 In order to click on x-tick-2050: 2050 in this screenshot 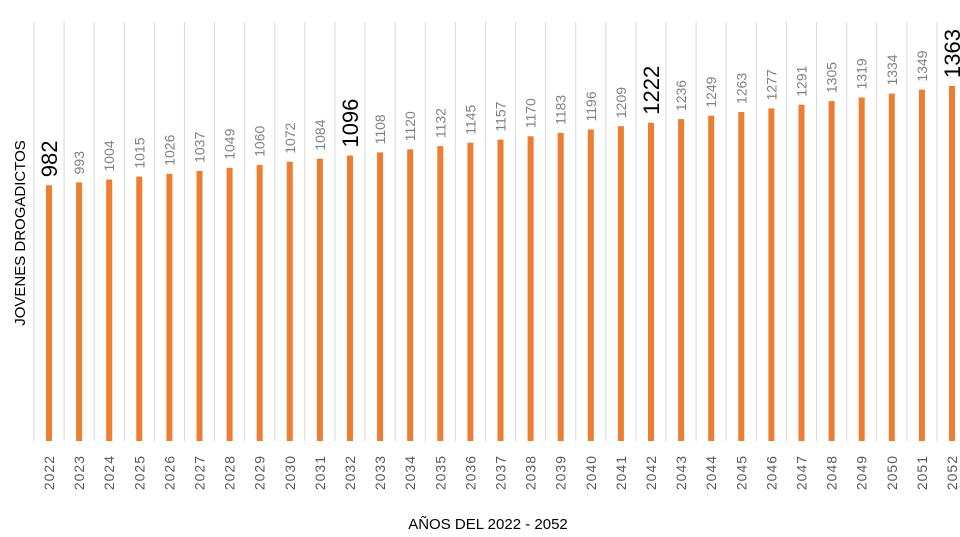, I will do `click(892, 472)`.